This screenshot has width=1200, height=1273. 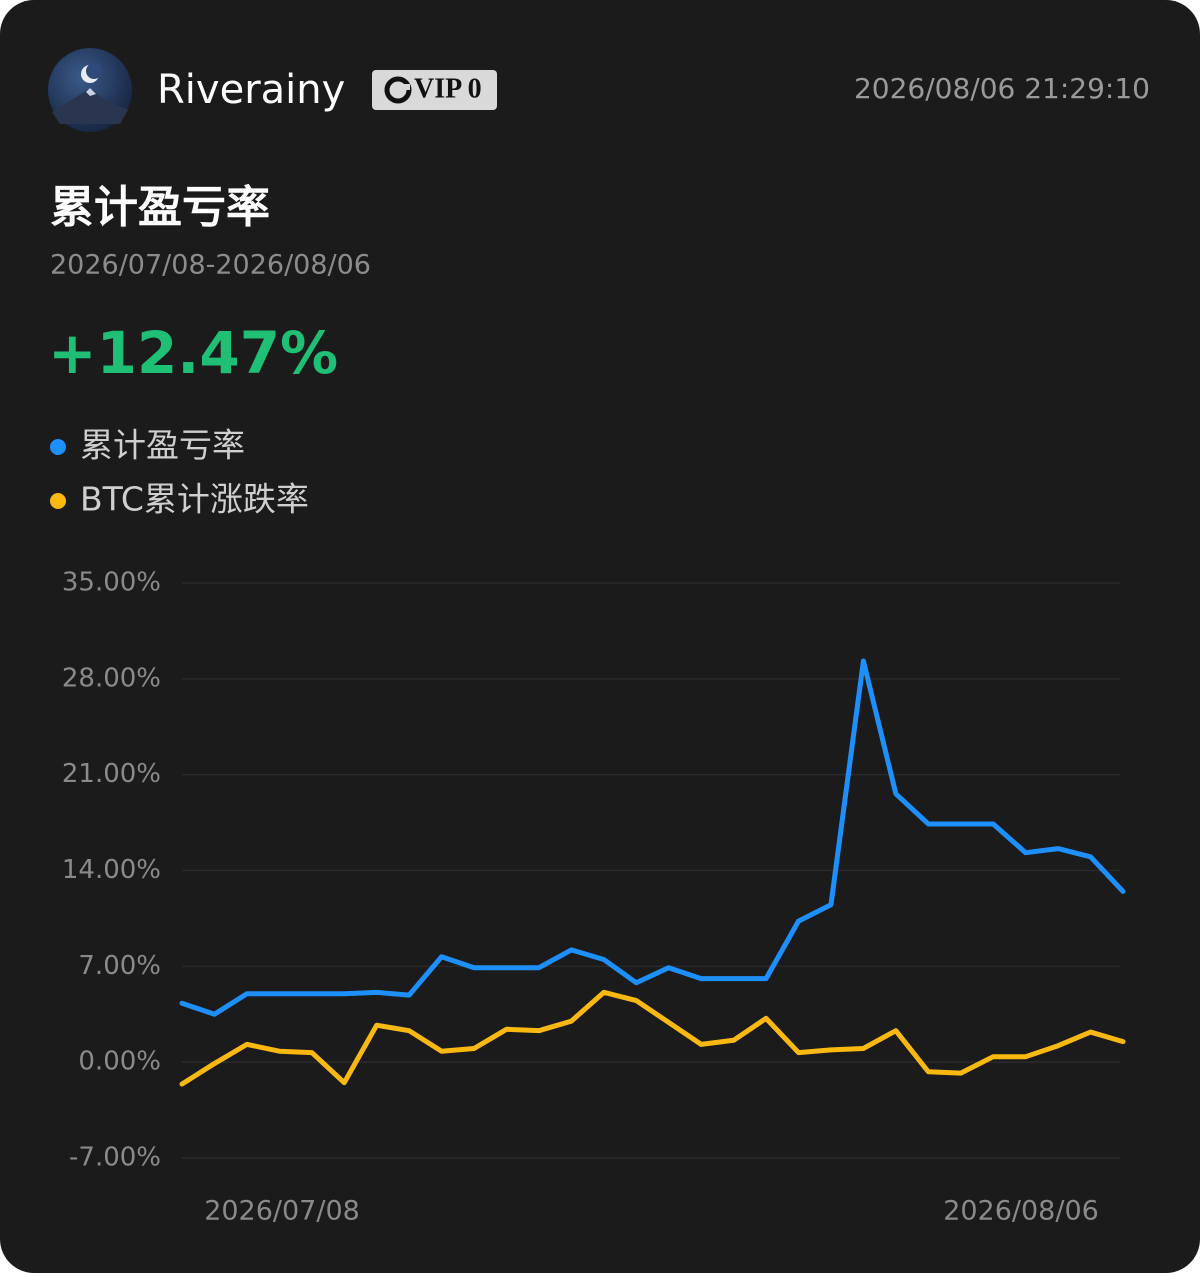 What do you see at coordinates (90, 90) in the screenshot?
I see `avatar` at bounding box center [90, 90].